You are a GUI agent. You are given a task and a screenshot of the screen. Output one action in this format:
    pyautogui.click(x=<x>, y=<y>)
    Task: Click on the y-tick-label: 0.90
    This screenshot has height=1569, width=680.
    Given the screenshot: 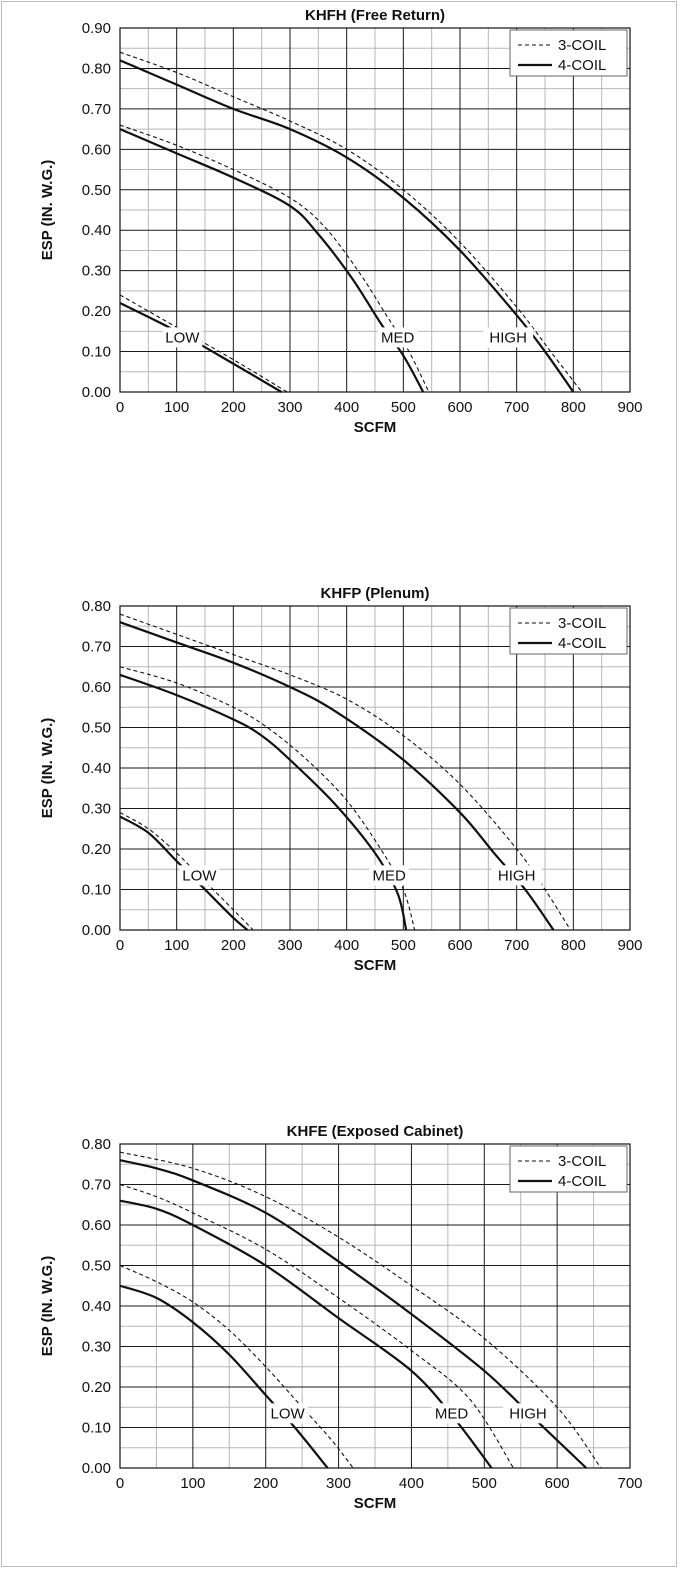 What is the action you would take?
    pyautogui.click(x=96, y=28)
    